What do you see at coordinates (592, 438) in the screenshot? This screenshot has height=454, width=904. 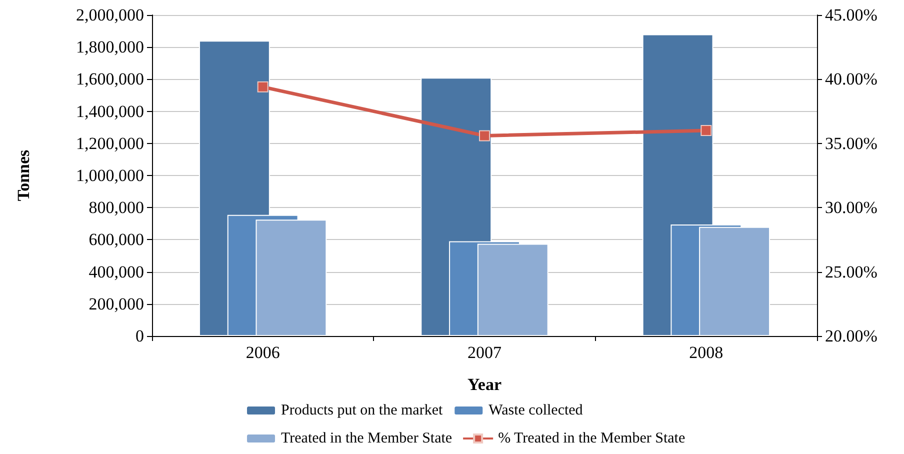 I see `legend-label: % Treated in the Member State` at bounding box center [592, 438].